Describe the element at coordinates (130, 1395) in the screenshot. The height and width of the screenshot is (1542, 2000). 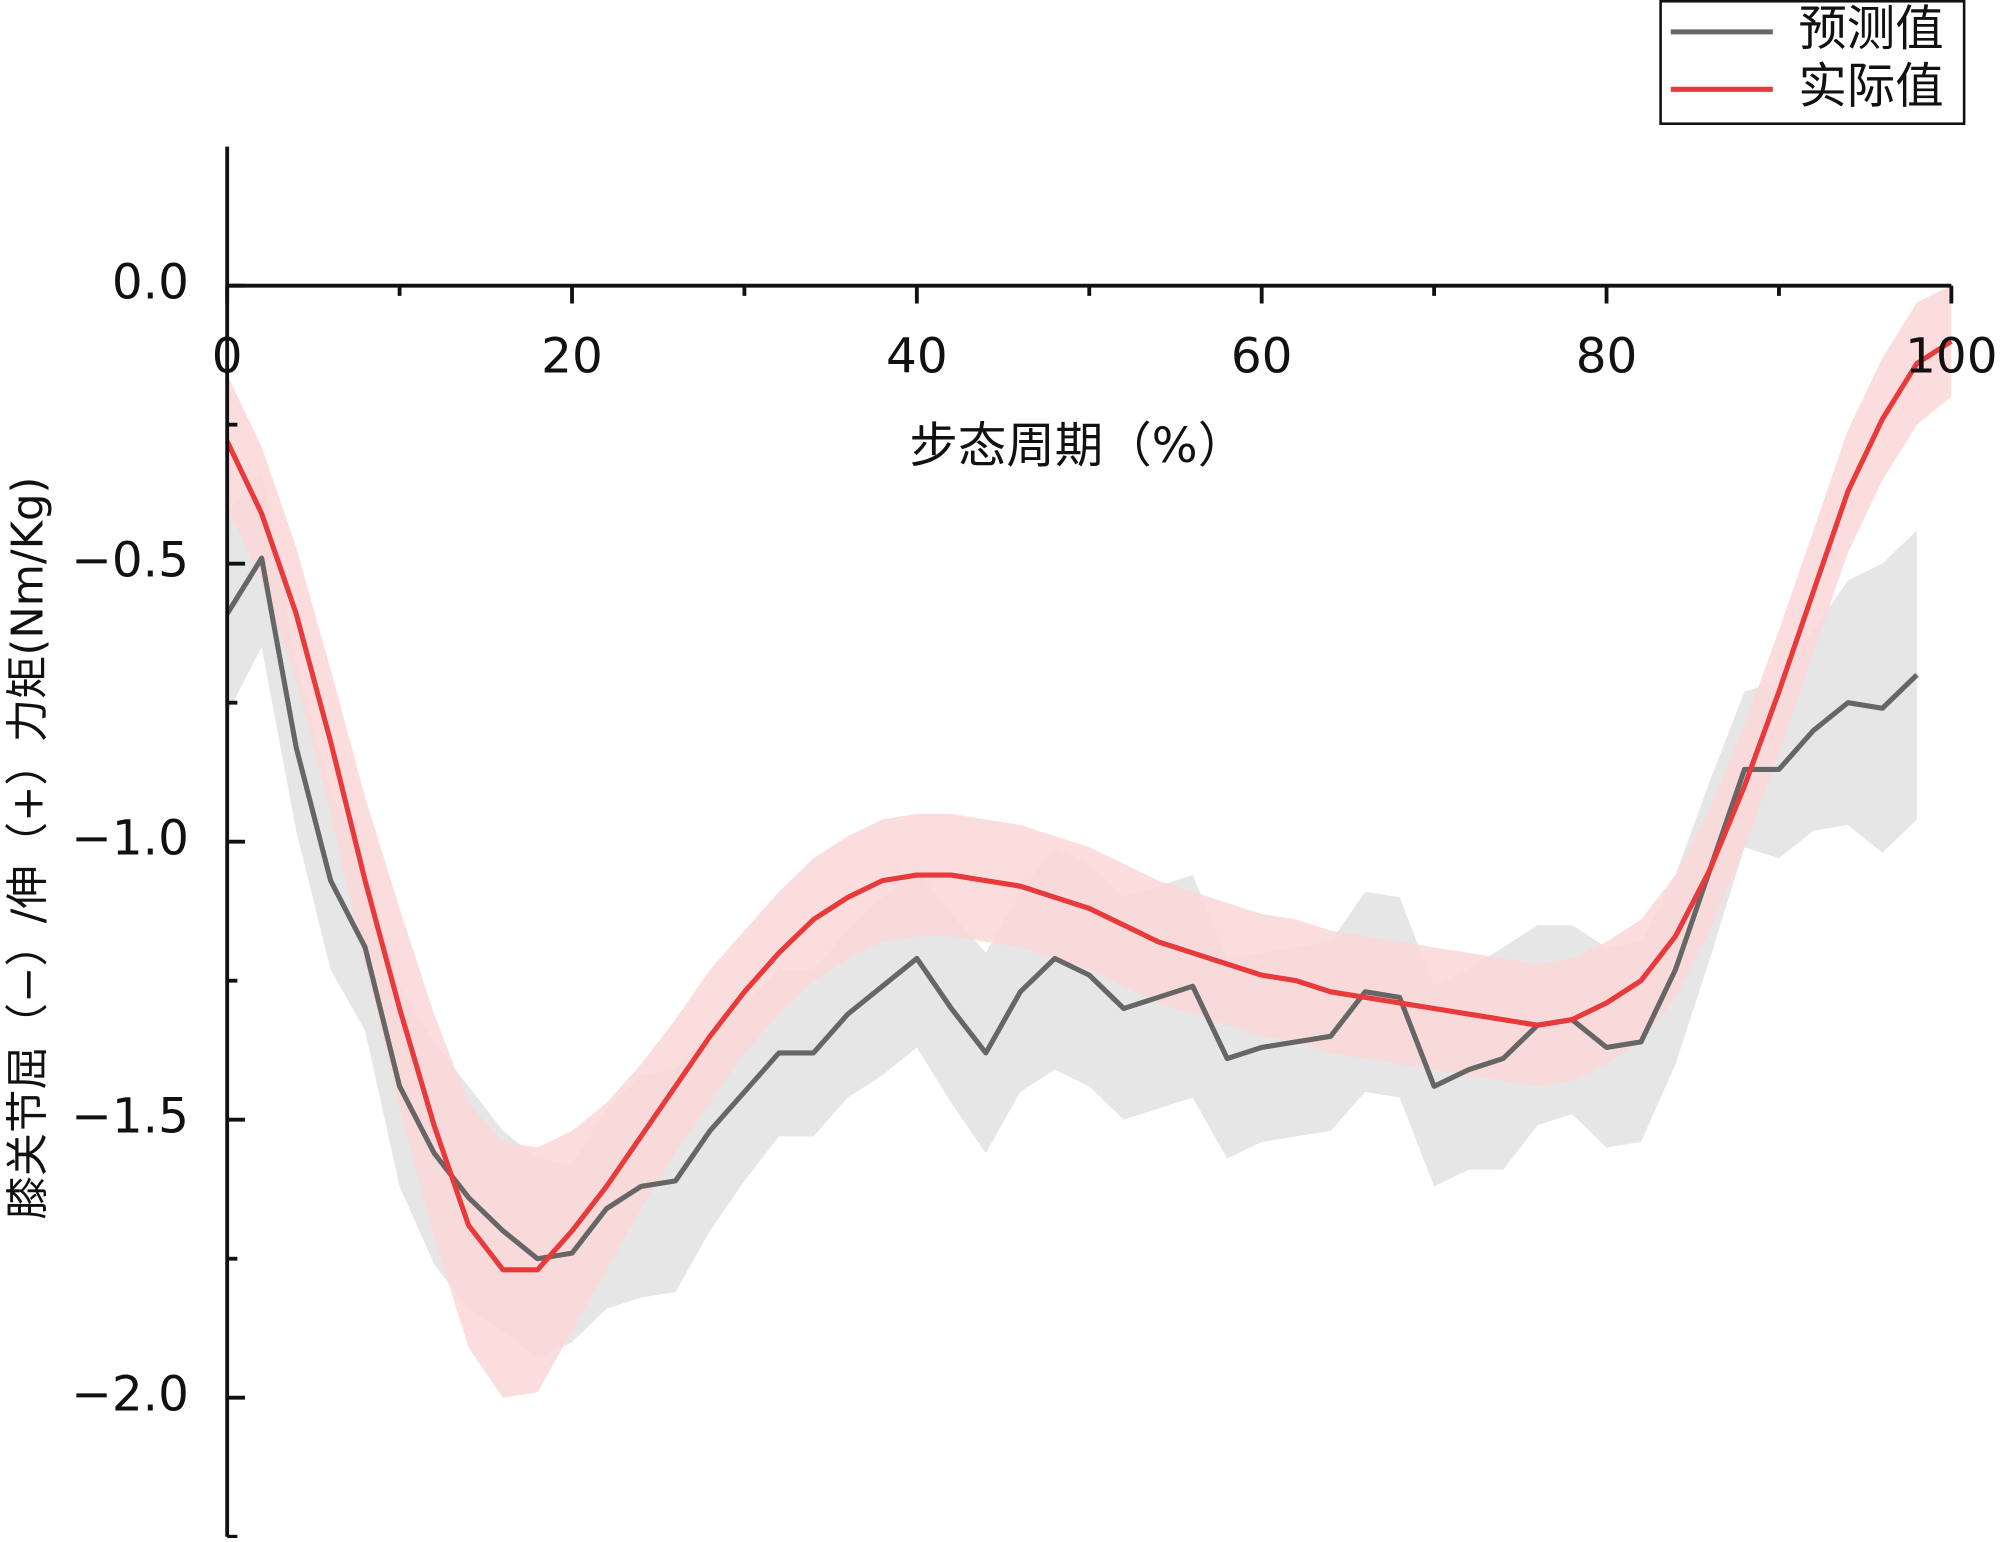
I see `y-tick-label: −2.0` at that location.